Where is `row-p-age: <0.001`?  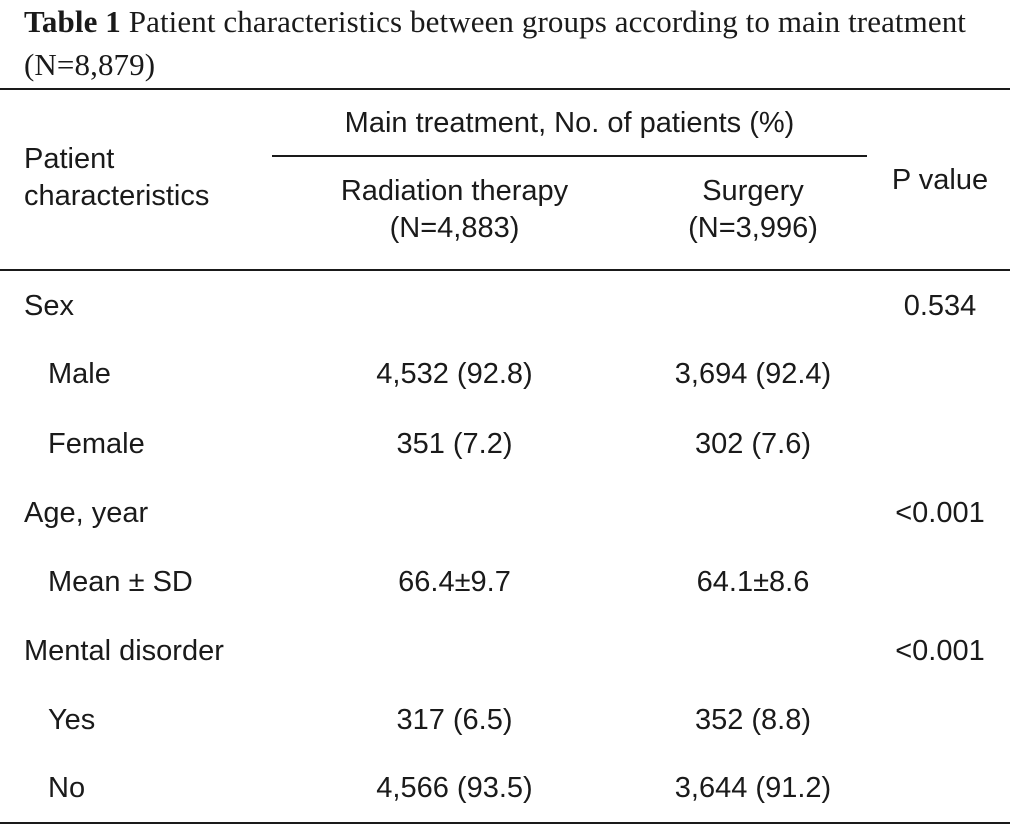
row-p-age: <0.001 is located at coordinates (940, 513).